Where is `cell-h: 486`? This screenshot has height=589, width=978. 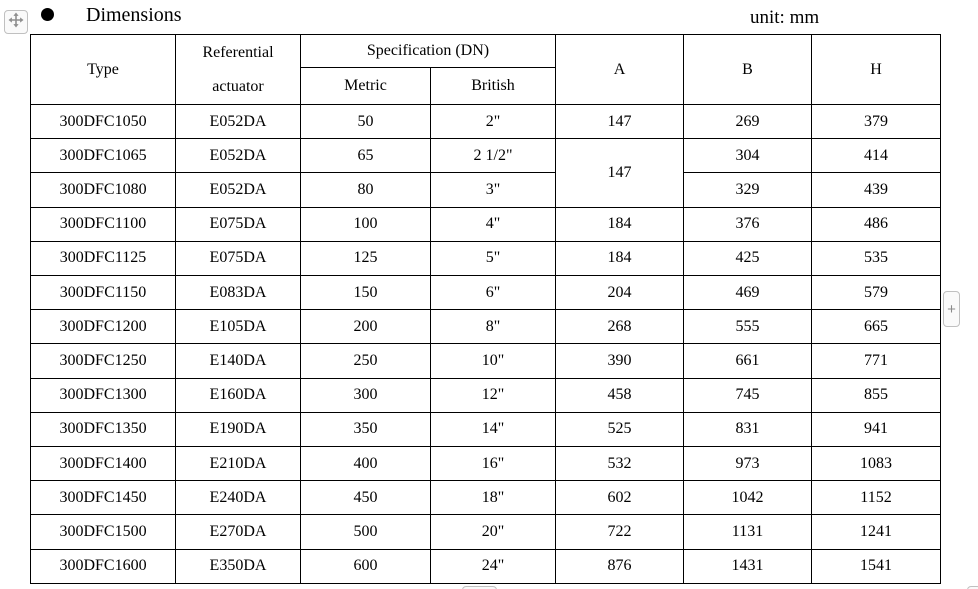
cell-h: 486 is located at coordinates (876, 224).